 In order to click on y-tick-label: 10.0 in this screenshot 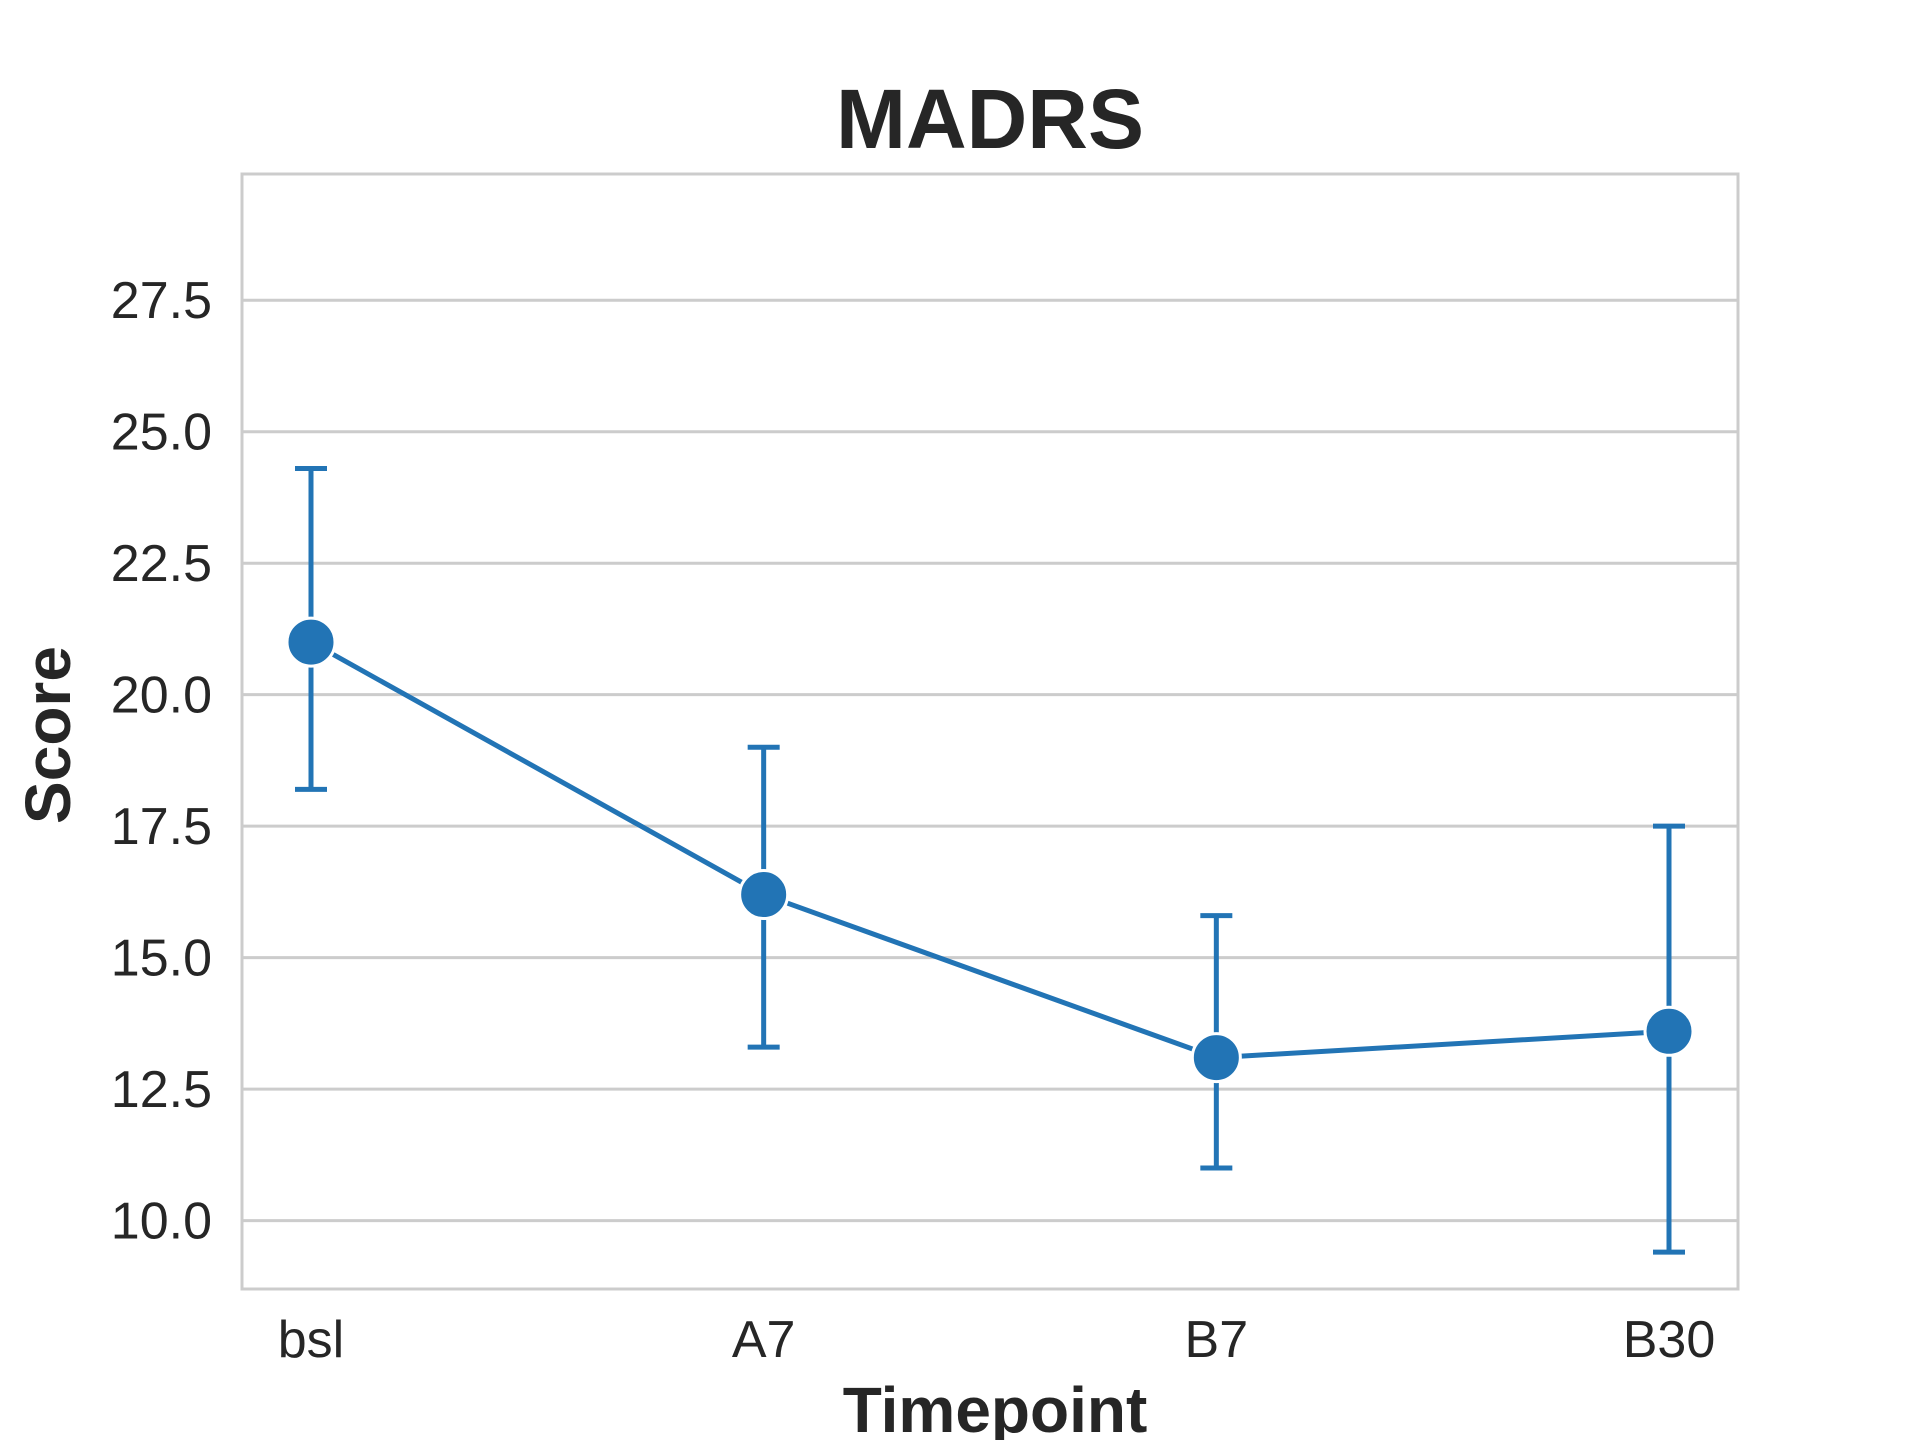, I will do `click(161, 1222)`.